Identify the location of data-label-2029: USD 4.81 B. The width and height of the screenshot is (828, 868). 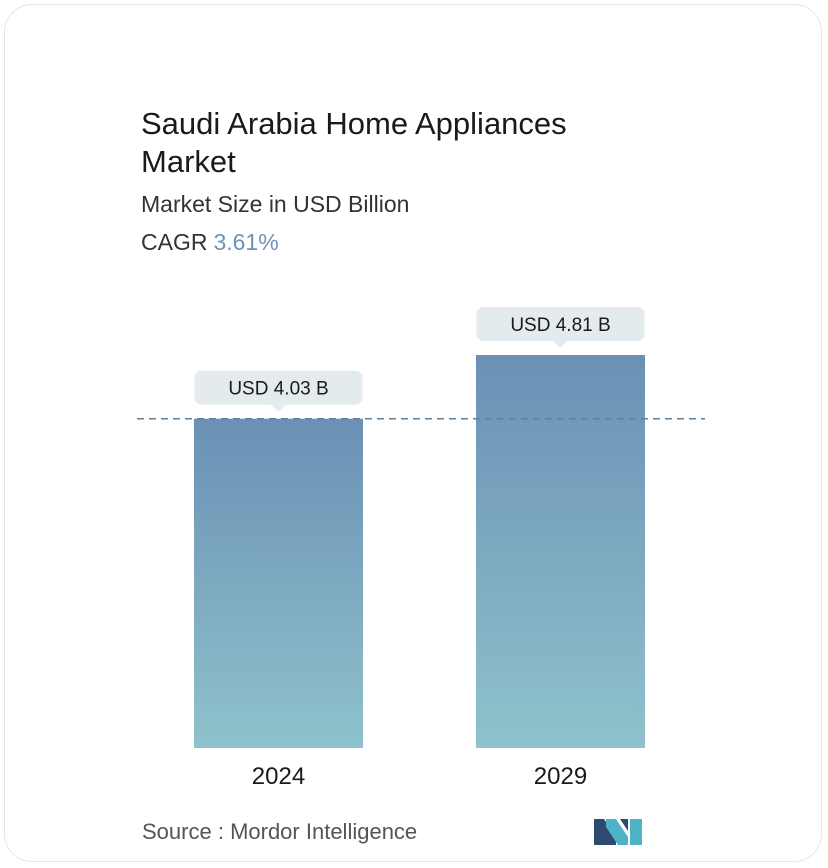
(560, 325).